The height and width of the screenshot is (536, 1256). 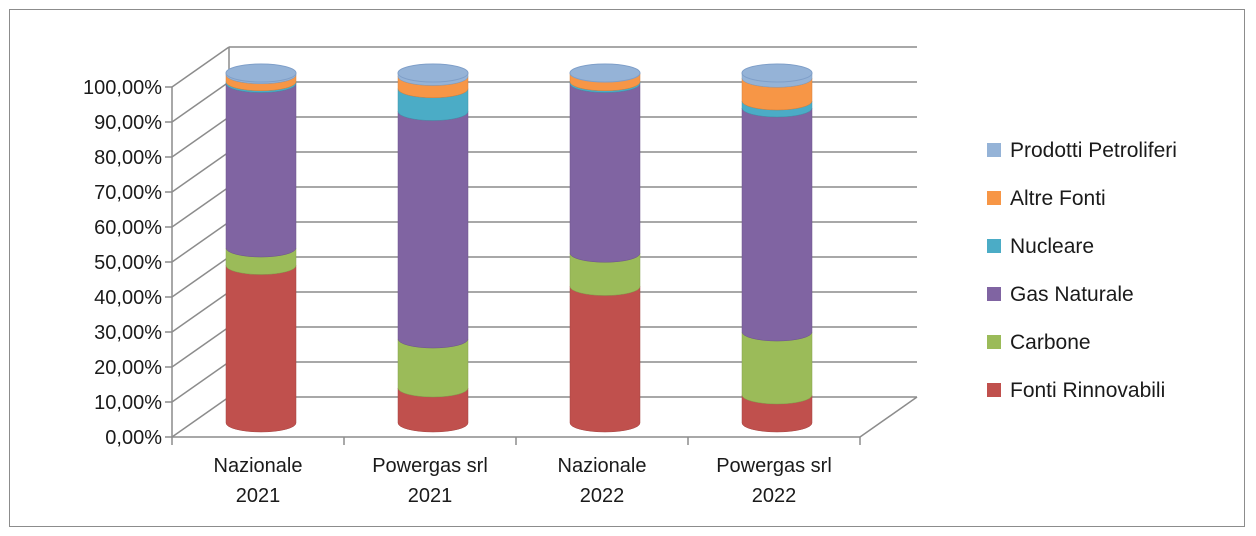 What do you see at coordinates (122, 88) in the screenshot?
I see `y-tick-label: 100,00%` at bounding box center [122, 88].